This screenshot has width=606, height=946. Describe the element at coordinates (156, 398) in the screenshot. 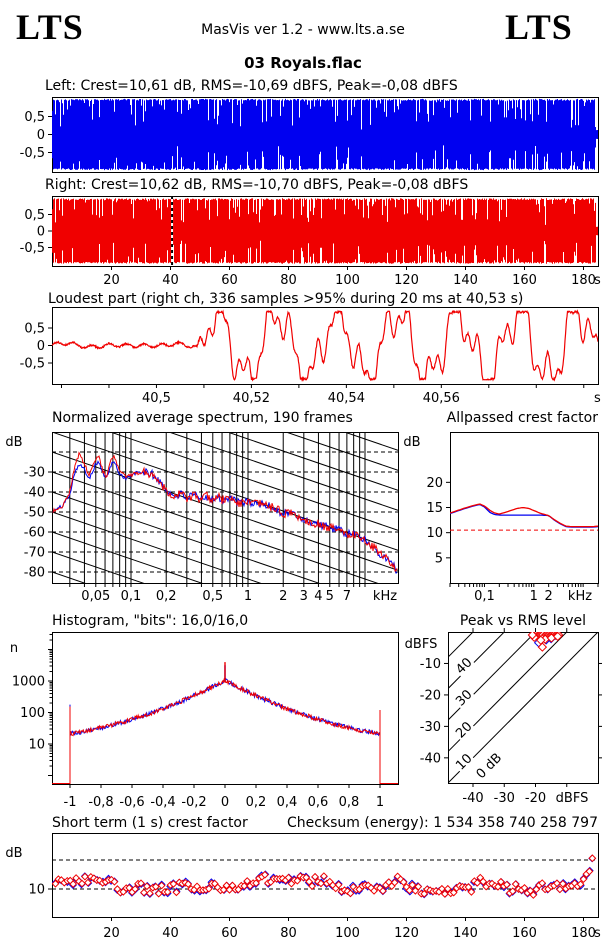

I see `svg-text: 40,5` at that location.